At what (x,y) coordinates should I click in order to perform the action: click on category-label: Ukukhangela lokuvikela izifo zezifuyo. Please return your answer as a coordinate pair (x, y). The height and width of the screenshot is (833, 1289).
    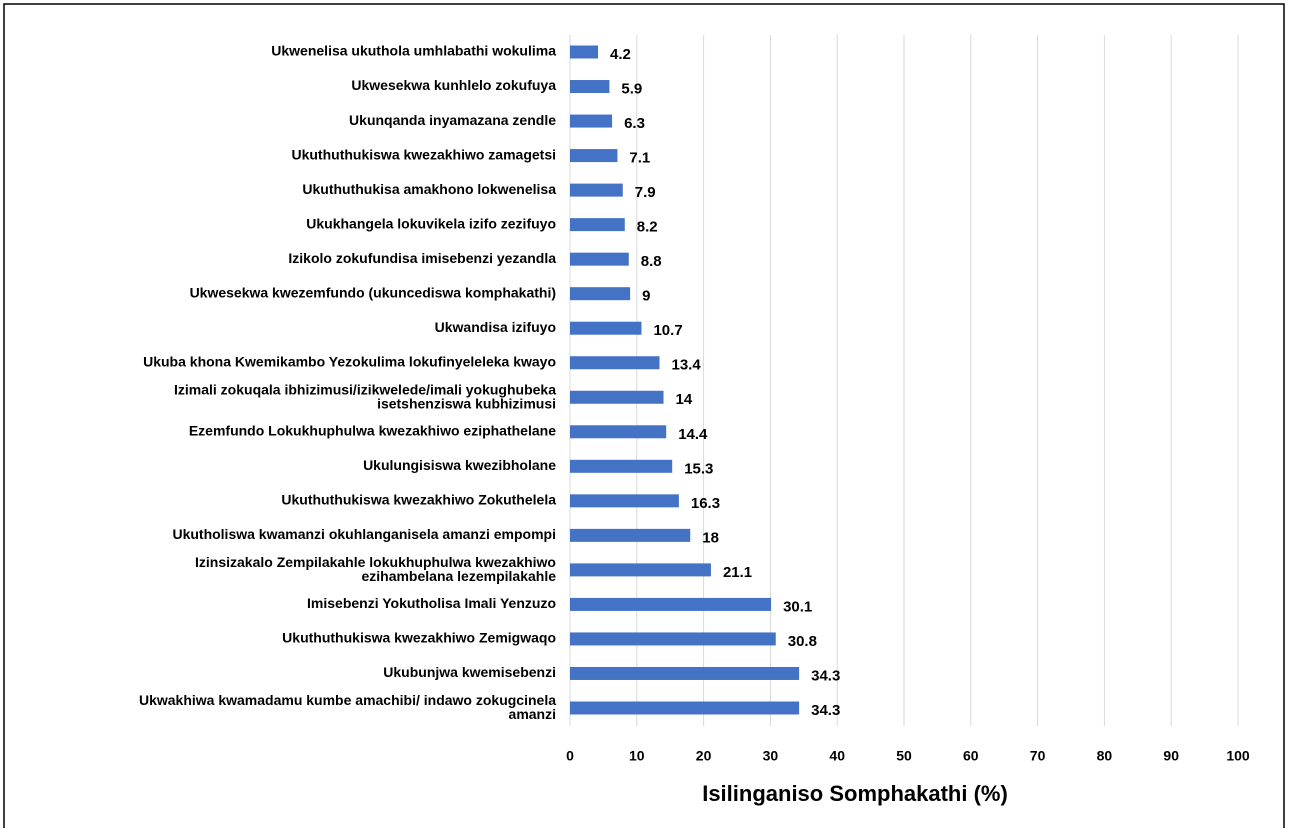
    Looking at the image, I should click on (431, 223).